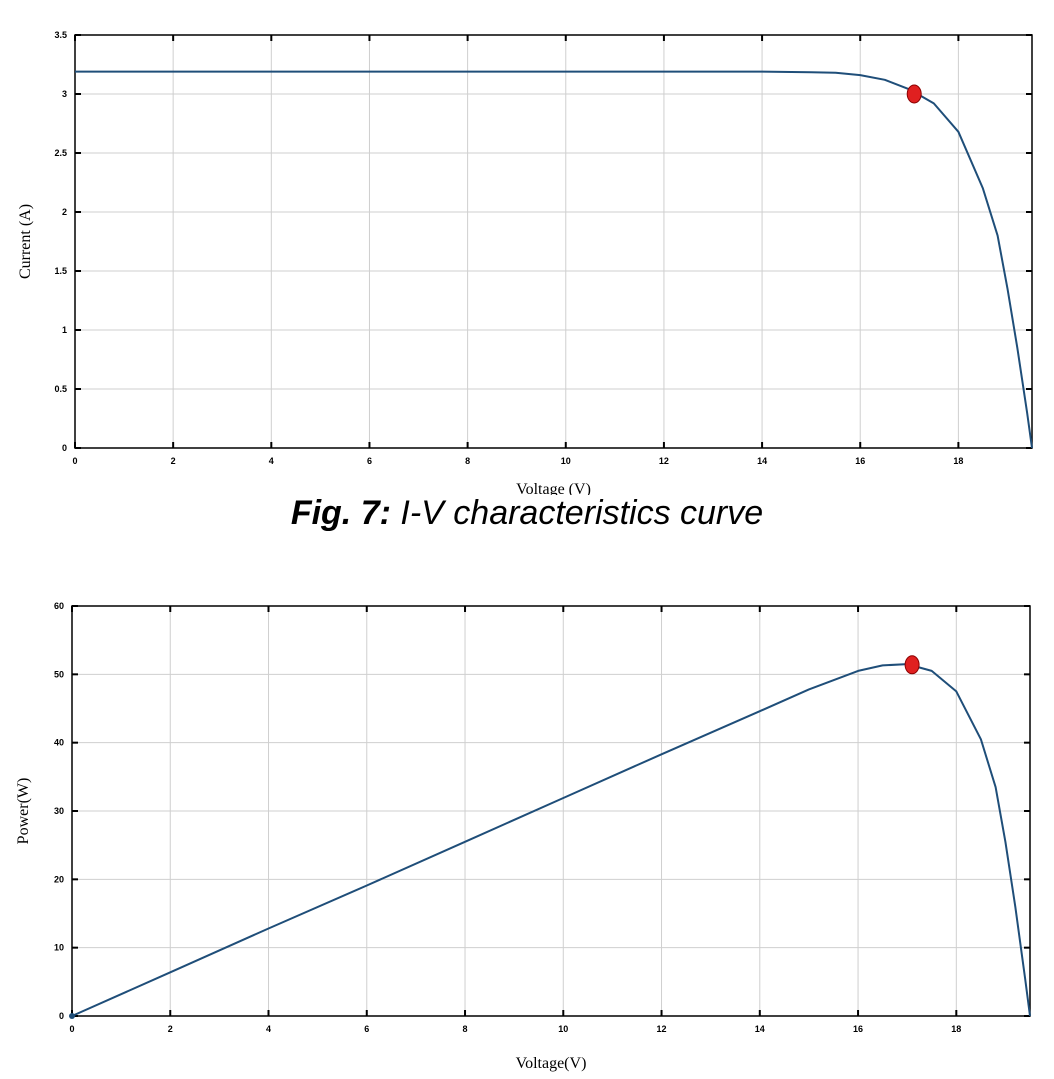 This screenshot has width=1054, height=1079. I want to click on pv-y-tick-label: 0, so click(61, 1016).